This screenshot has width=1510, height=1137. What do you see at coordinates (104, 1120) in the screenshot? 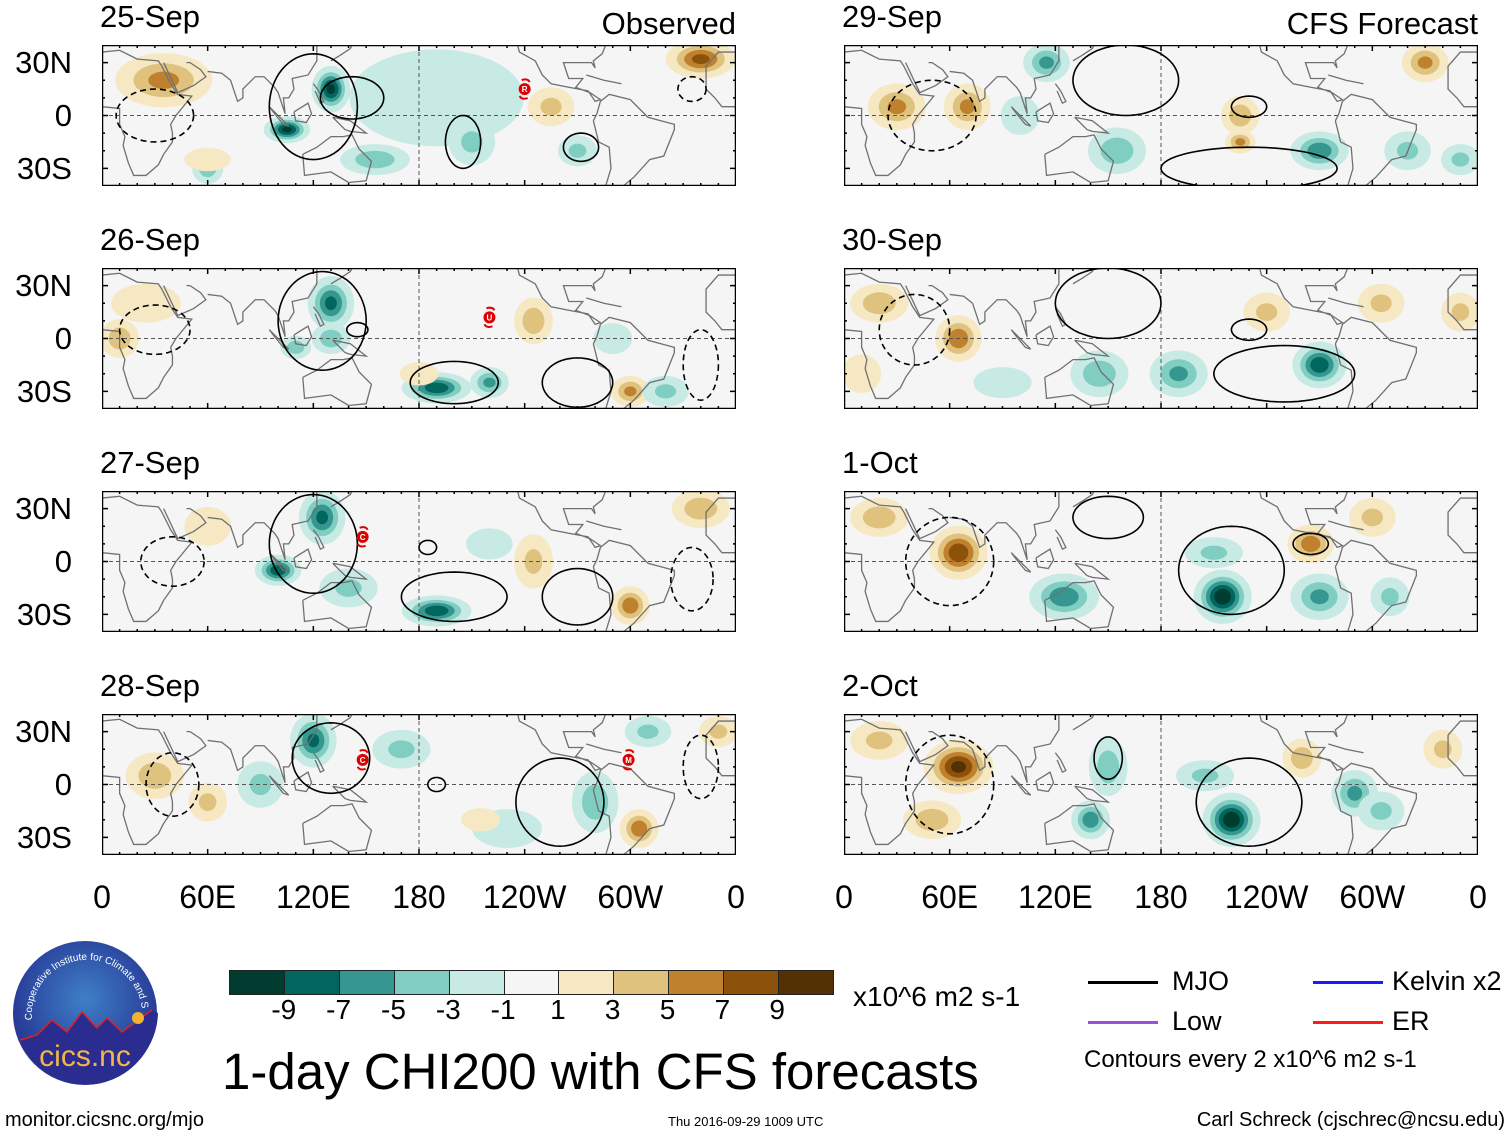
I see `footer-url: monitor.cicsnc.org/mjo` at bounding box center [104, 1120].